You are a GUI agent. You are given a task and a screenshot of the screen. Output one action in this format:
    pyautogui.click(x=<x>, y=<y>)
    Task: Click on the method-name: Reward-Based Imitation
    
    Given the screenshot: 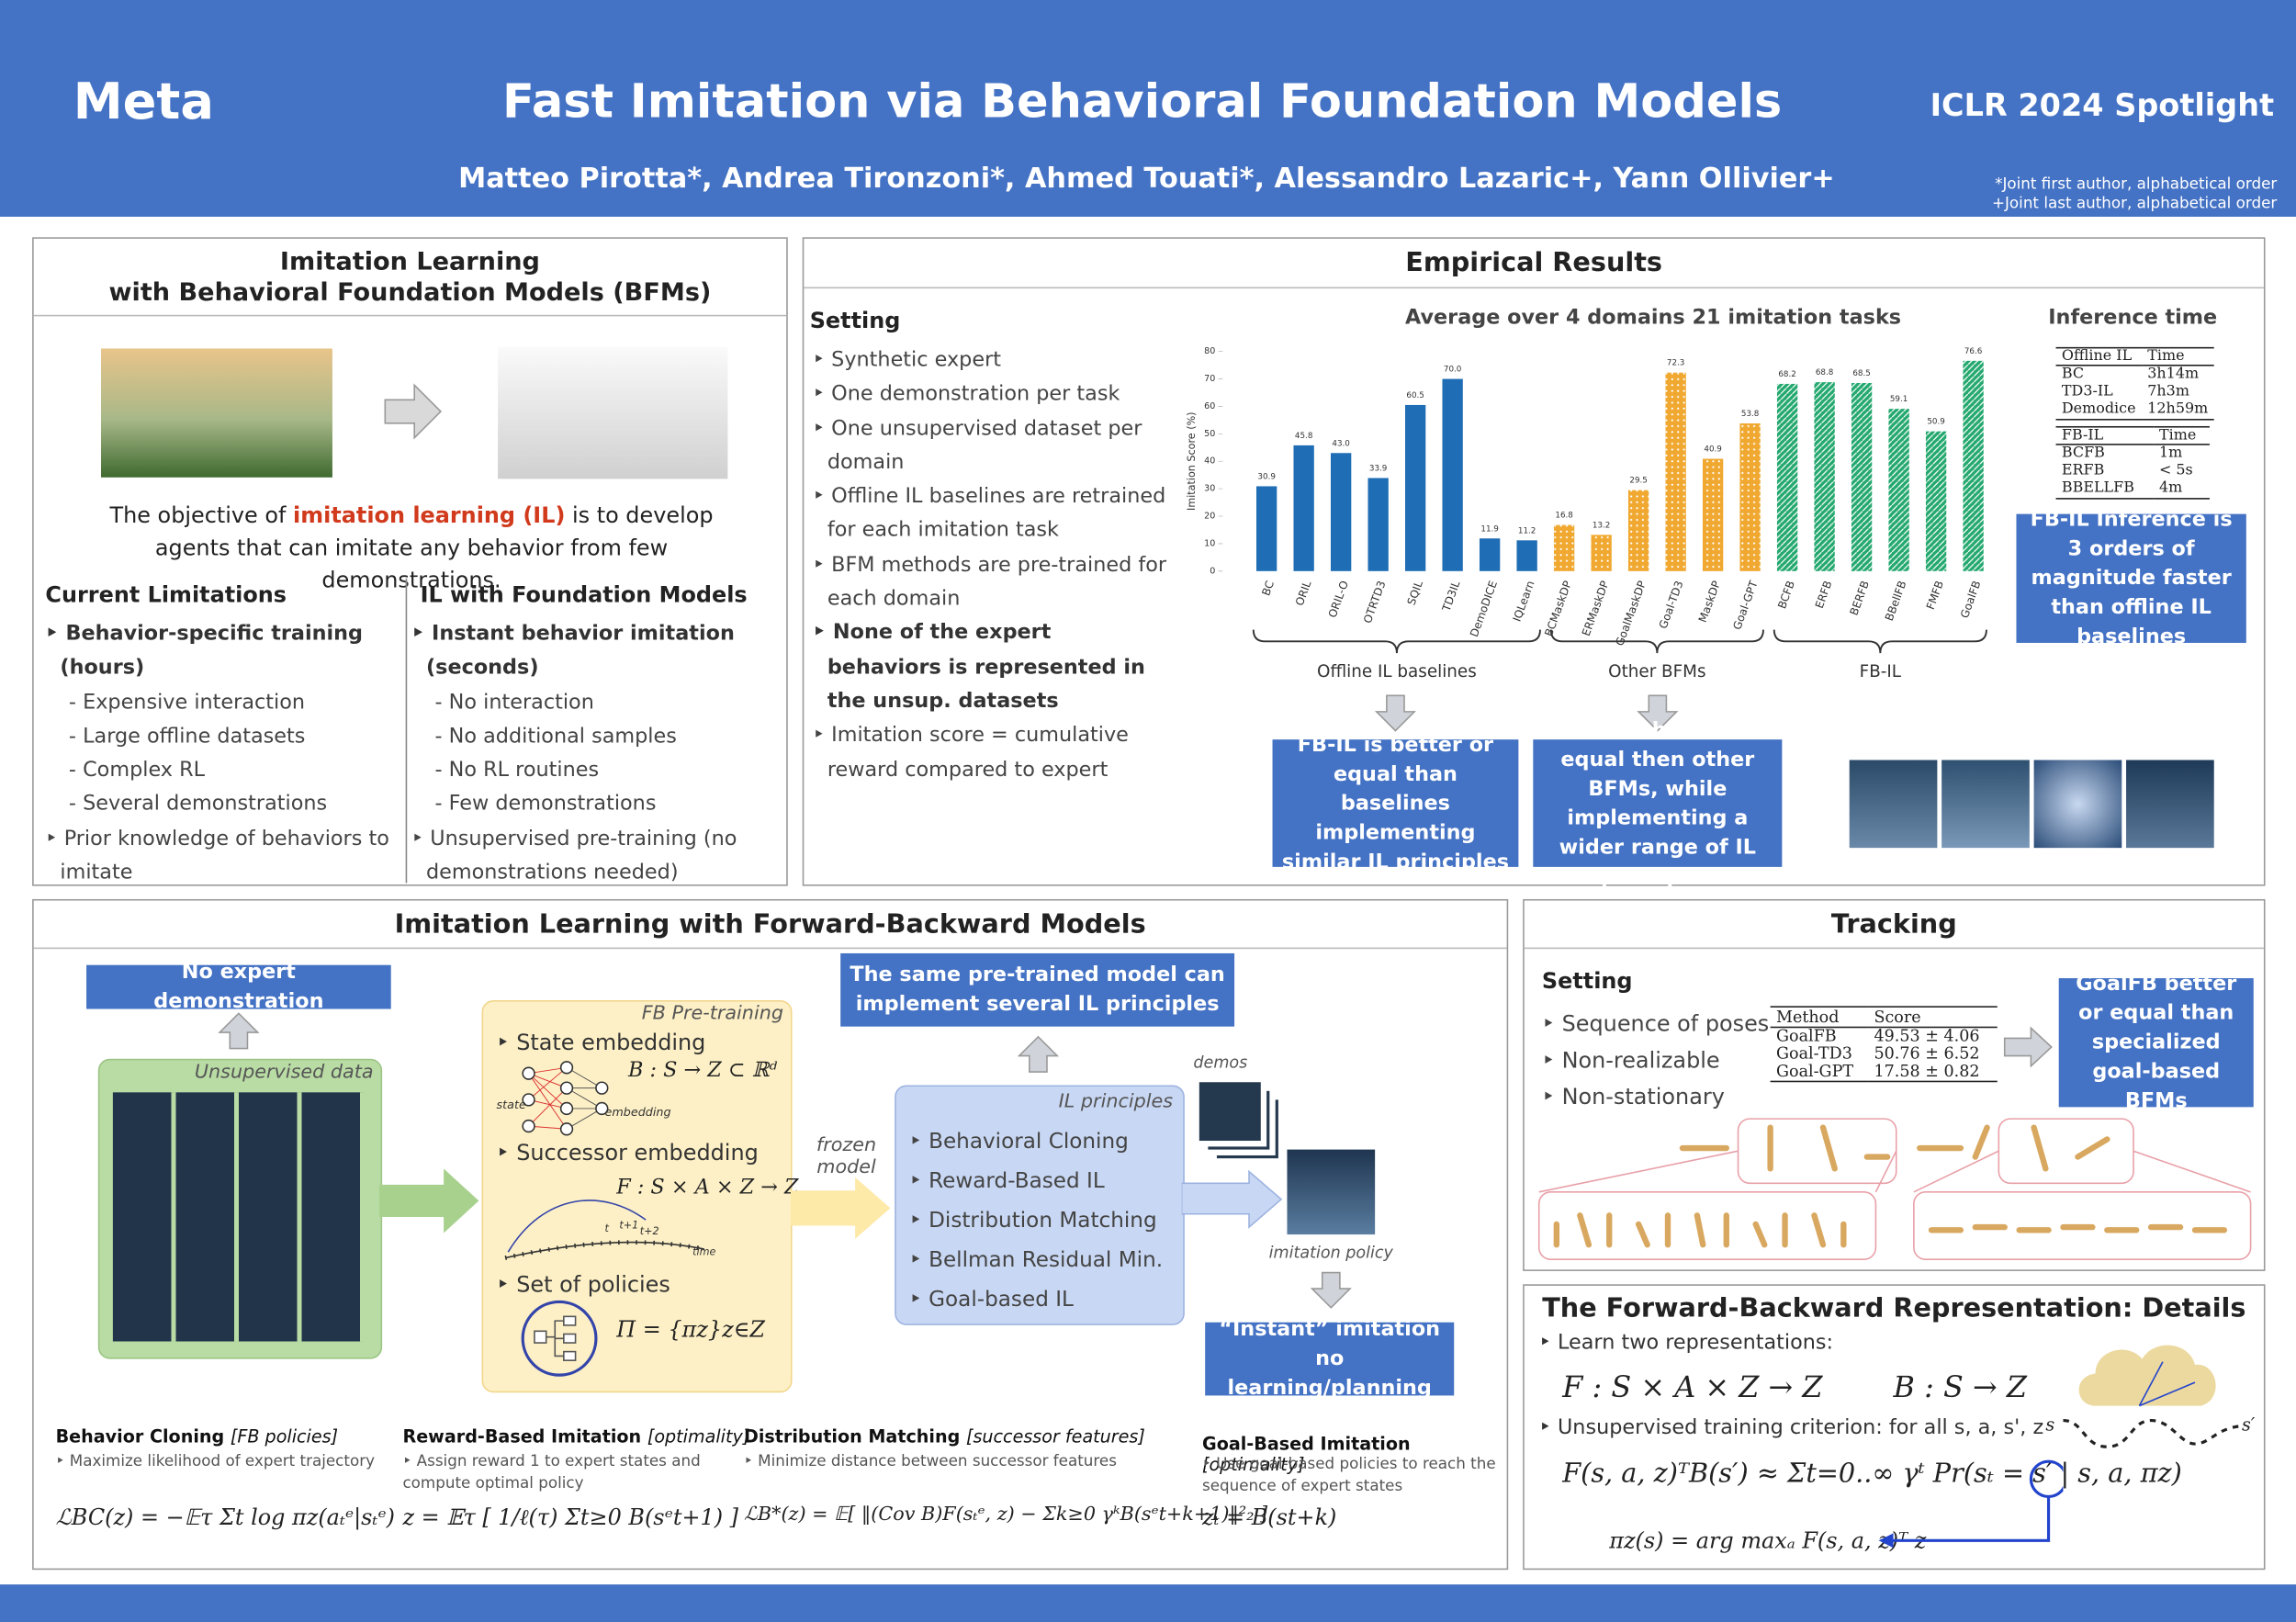 What is the action you would take?
    pyautogui.click(x=522, y=1436)
    